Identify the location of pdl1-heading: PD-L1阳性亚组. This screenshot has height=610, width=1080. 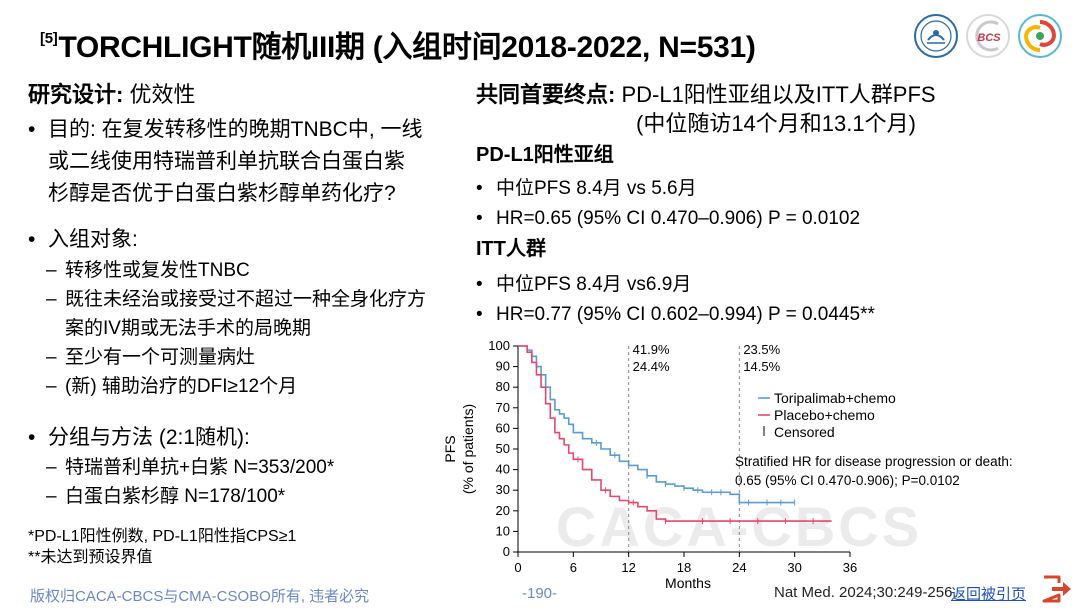
(545, 155).